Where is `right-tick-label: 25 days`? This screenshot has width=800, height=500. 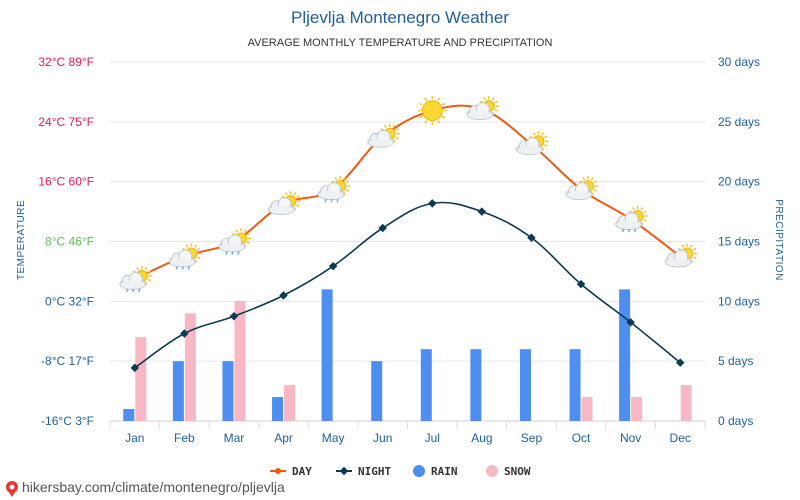
right-tick-label: 25 days is located at coordinates (739, 122).